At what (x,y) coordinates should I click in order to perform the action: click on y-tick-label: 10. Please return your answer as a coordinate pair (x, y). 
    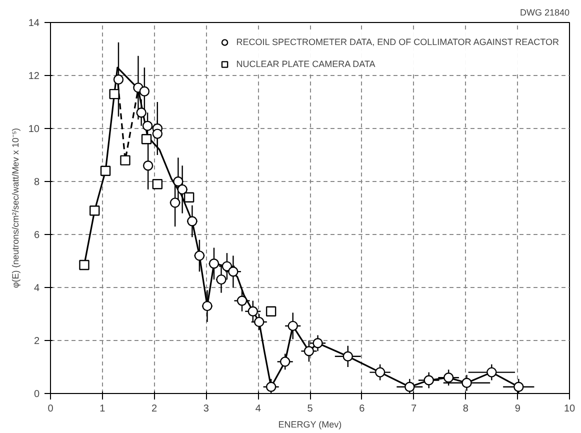
    Looking at the image, I should click on (34, 129).